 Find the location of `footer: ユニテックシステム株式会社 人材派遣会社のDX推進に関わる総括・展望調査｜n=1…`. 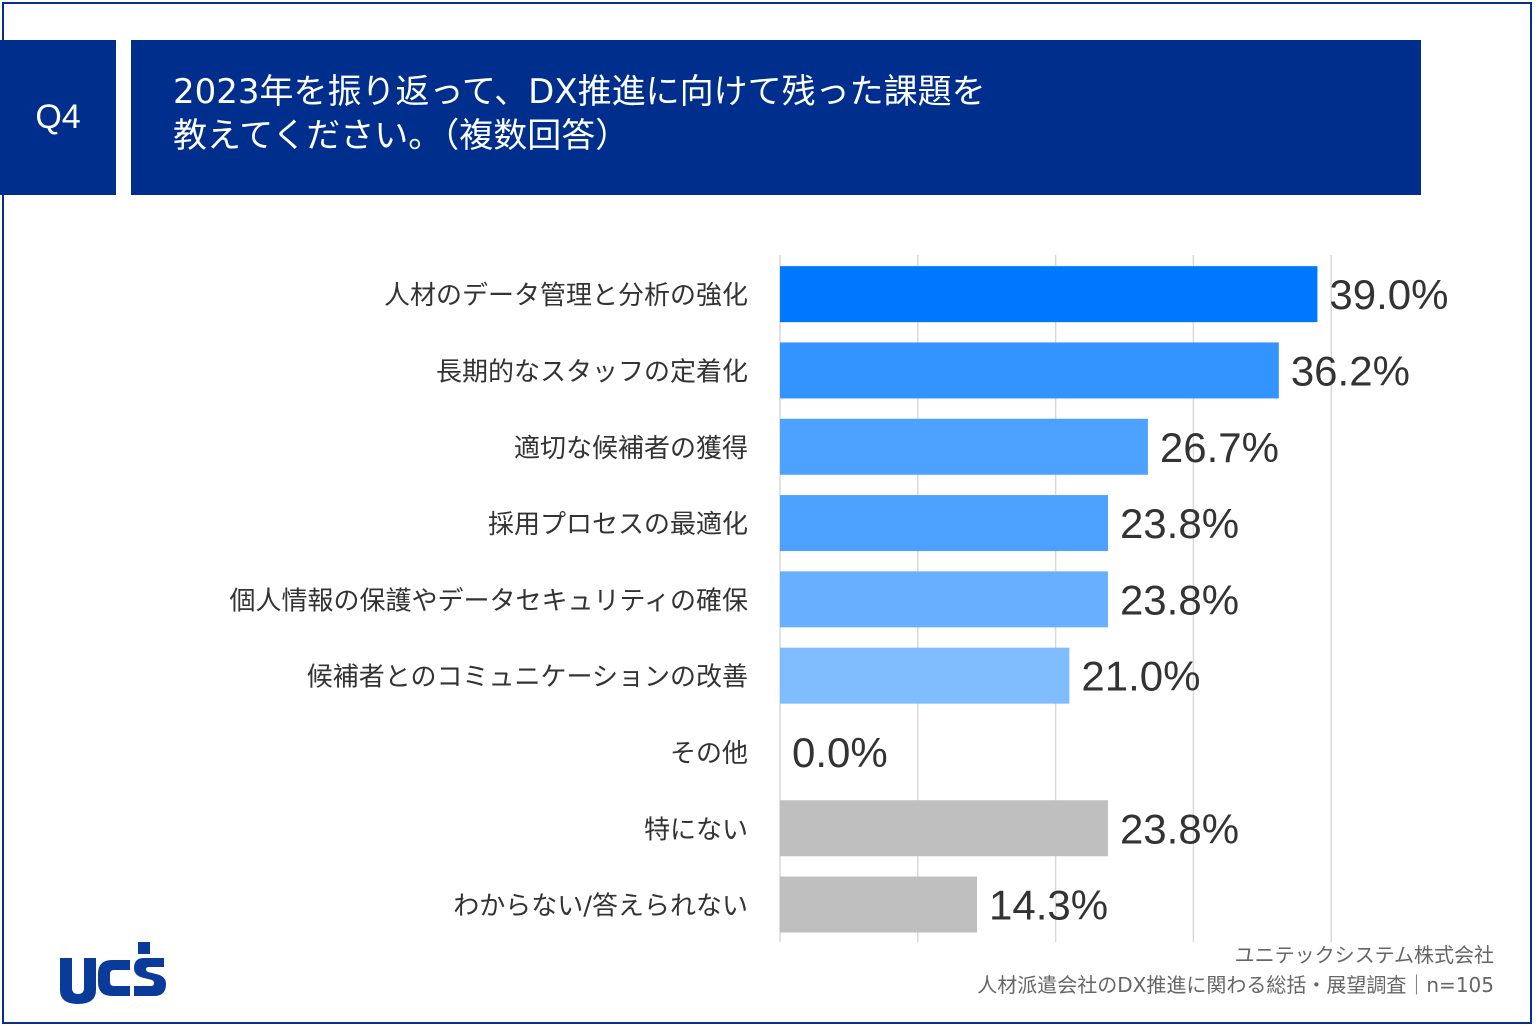

footer: ユニテックシステム株式会社 人材派遣会社のDX推進に関わる総括・展望調査｜n=1… is located at coordinates (1235, 970).